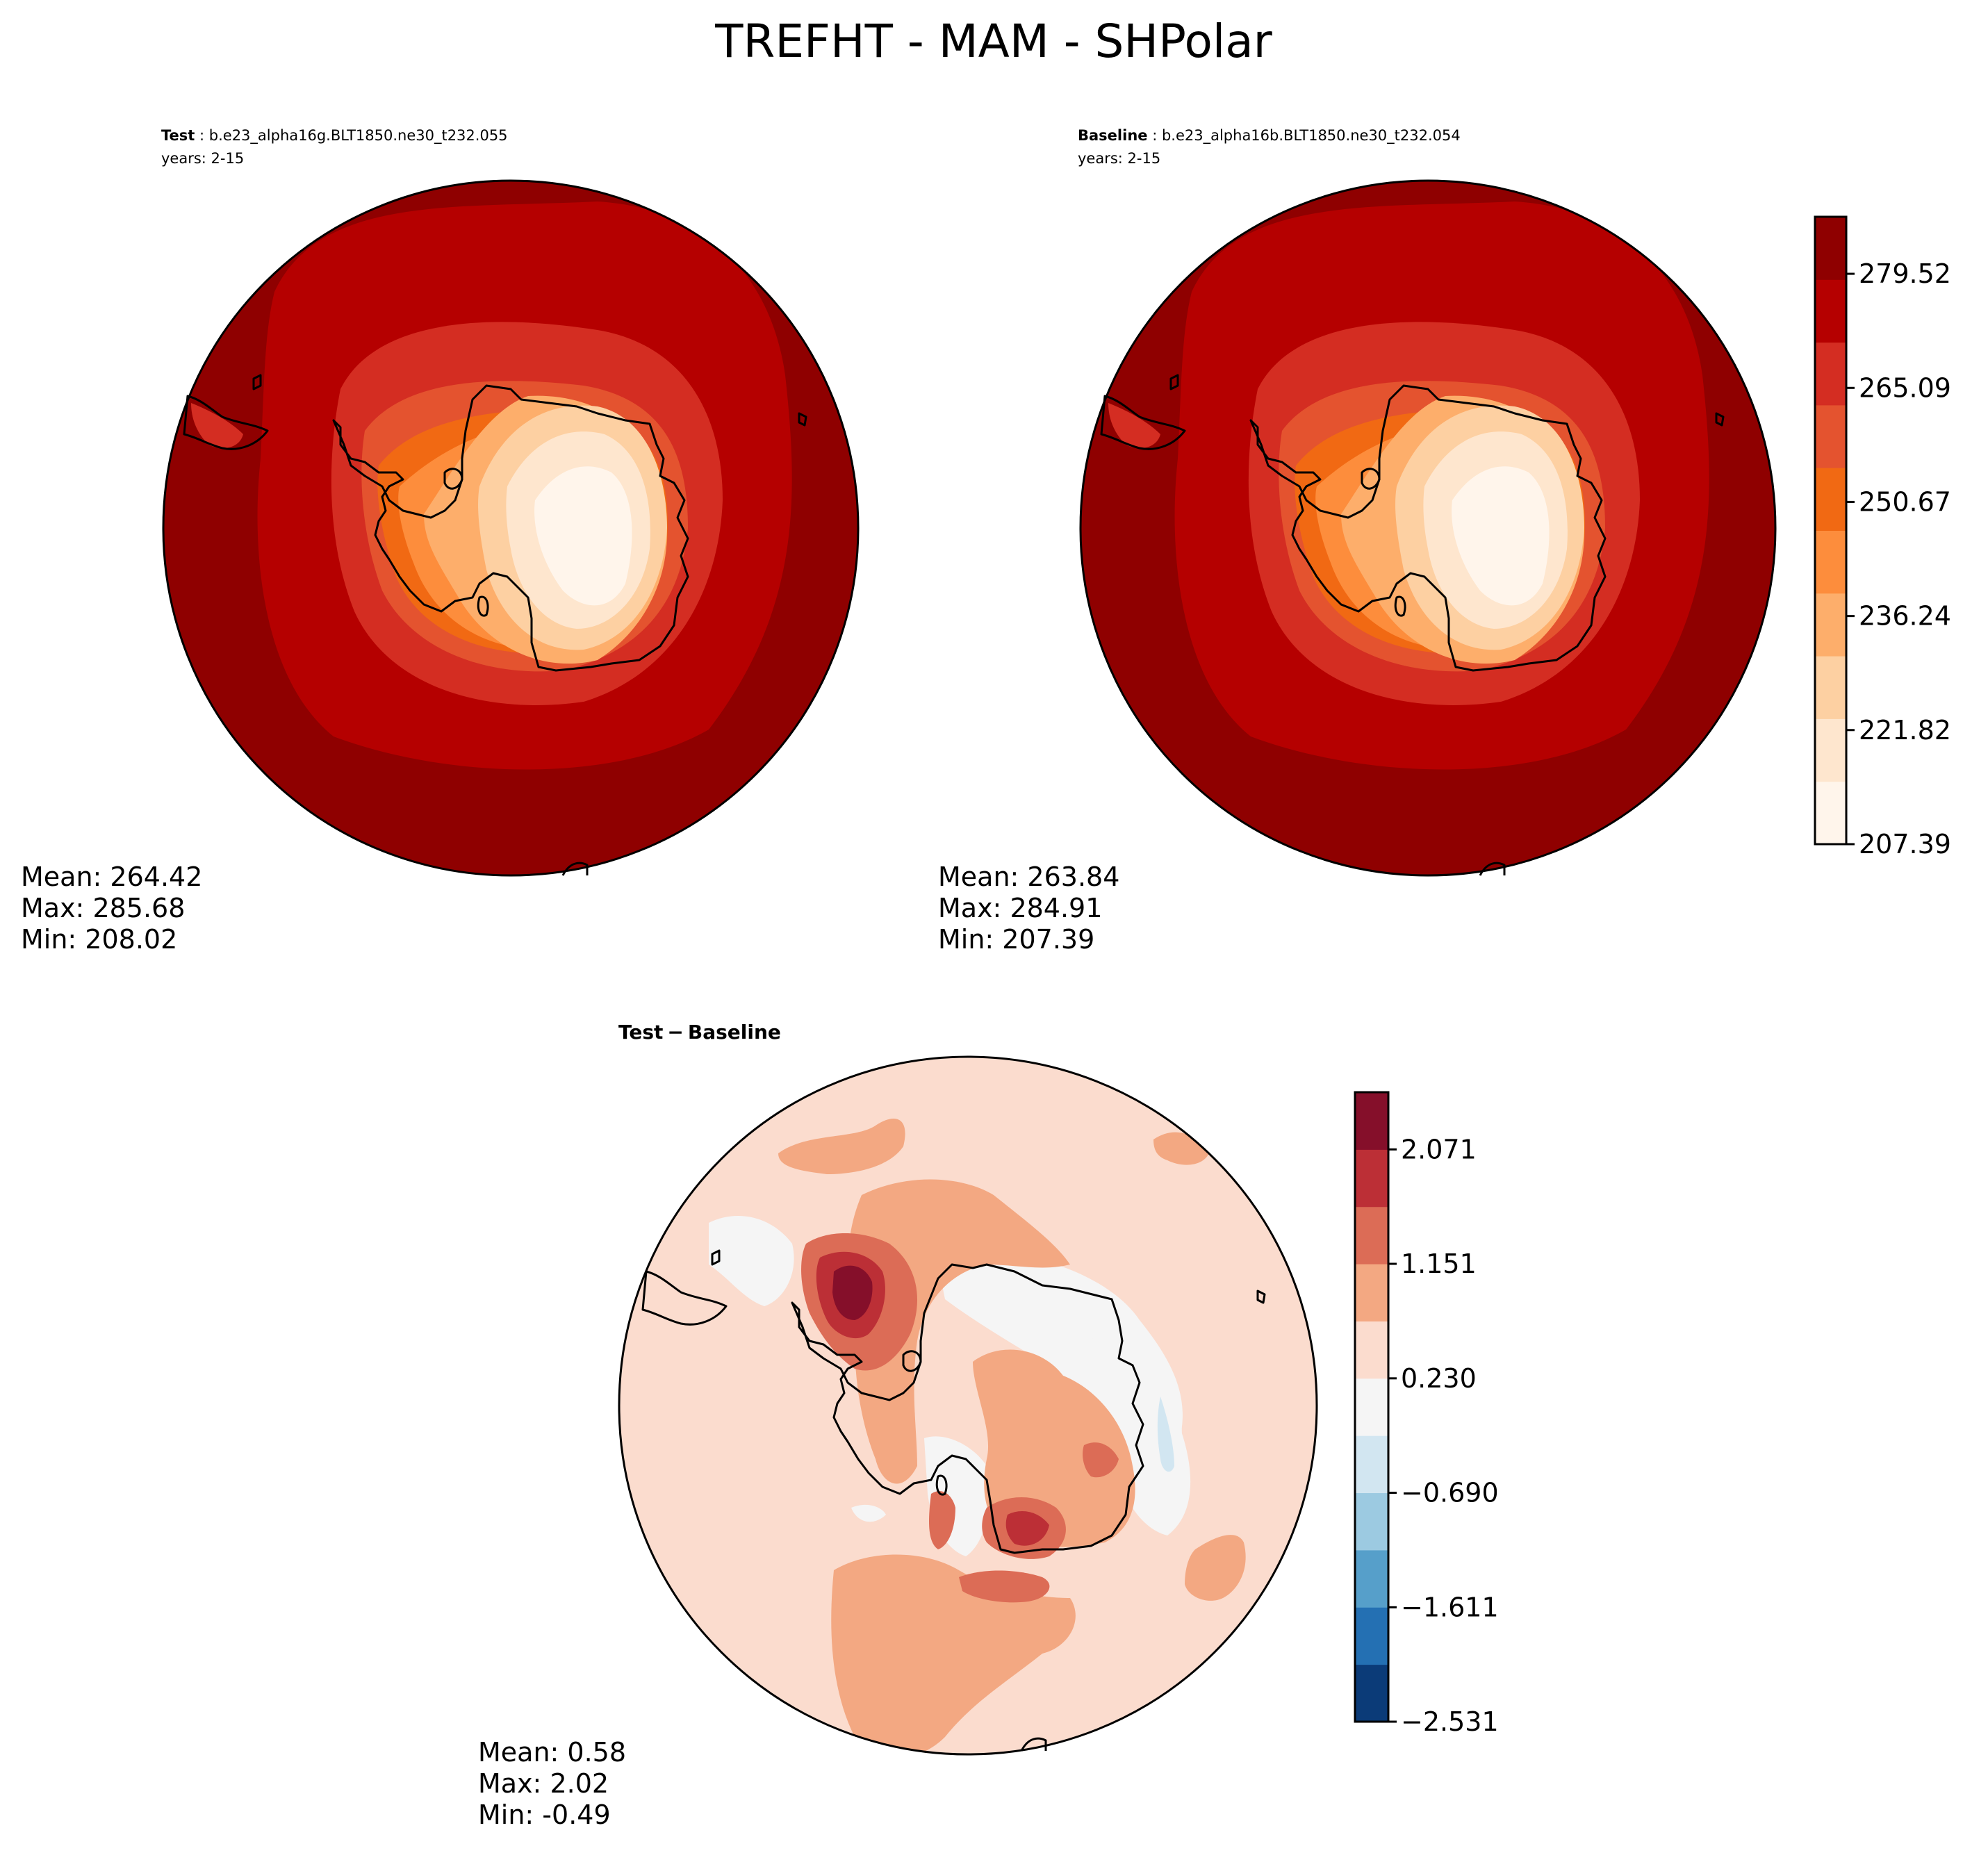  I want to click on test-falklands, so click(257, 382).